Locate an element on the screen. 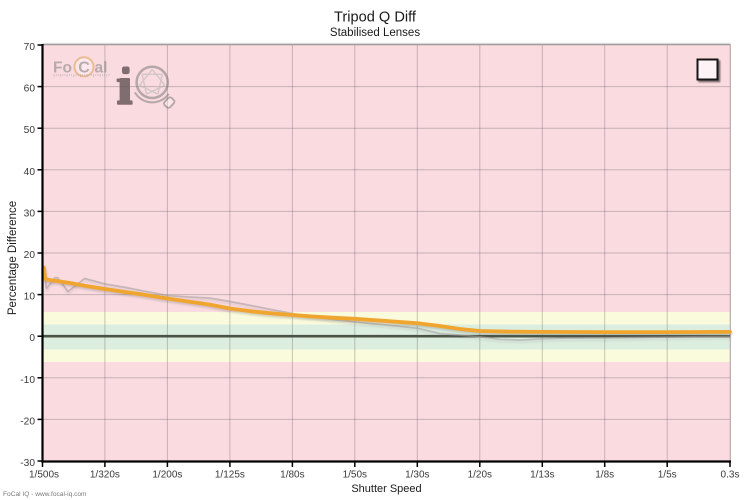 The width and height of the screenshot is (750, 500). svg-text: 1/5s is located at coordinates (667, 474).